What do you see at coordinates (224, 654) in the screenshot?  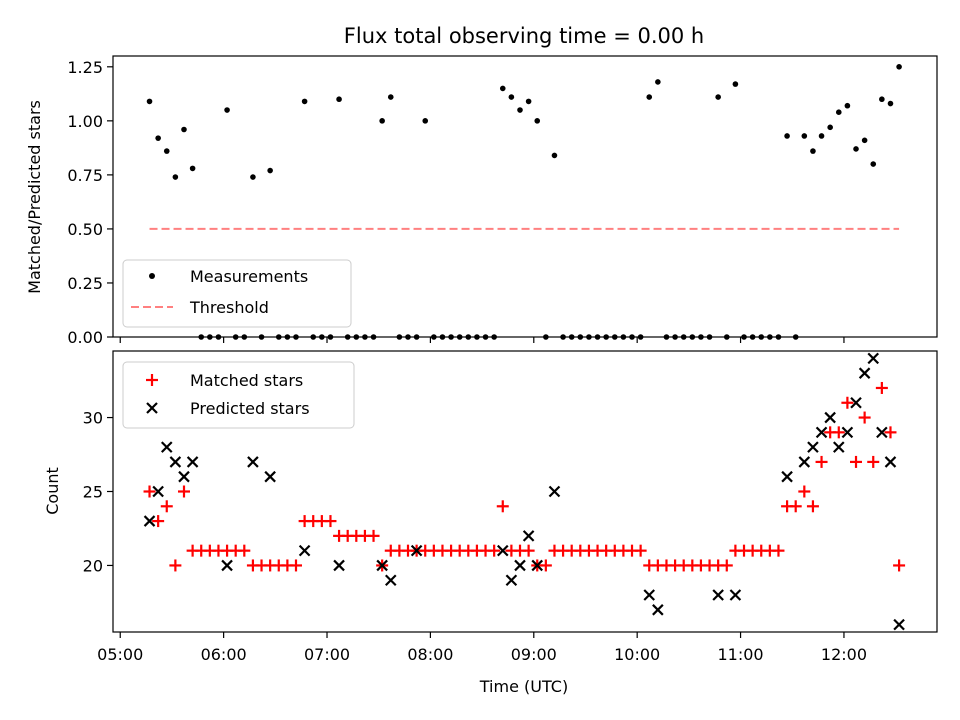 I see `x-tick-label: 06:00` at bounding box center [224, 654].